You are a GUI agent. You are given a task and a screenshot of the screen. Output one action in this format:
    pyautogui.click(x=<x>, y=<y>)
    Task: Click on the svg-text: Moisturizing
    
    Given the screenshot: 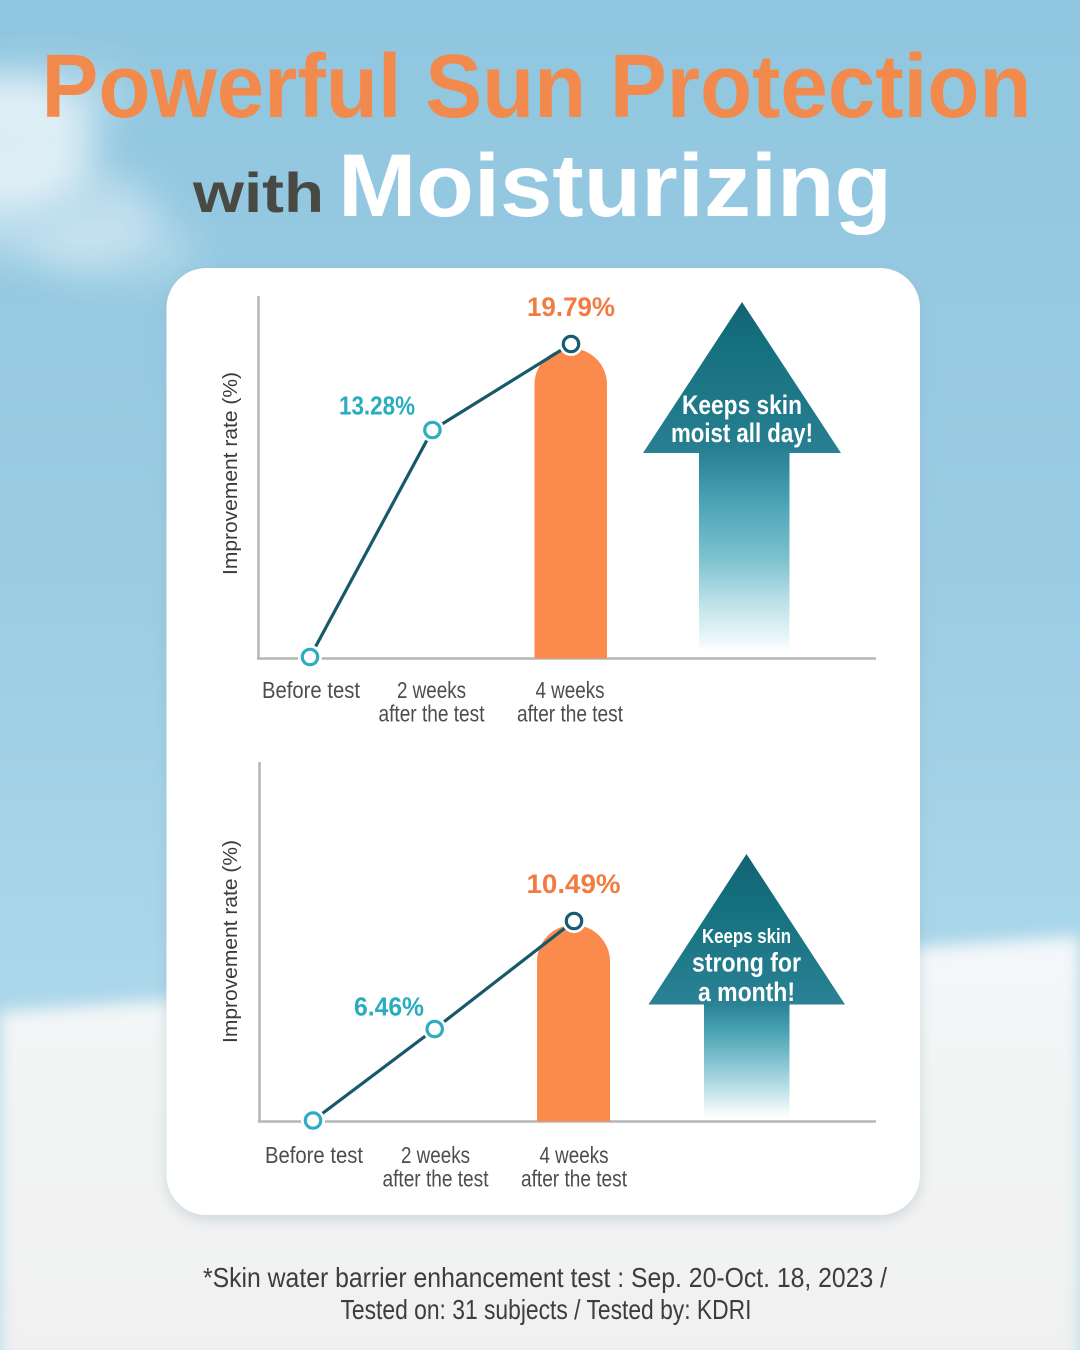 What is the action you would take?
    pyautogui.click(x=615, y=185)
    